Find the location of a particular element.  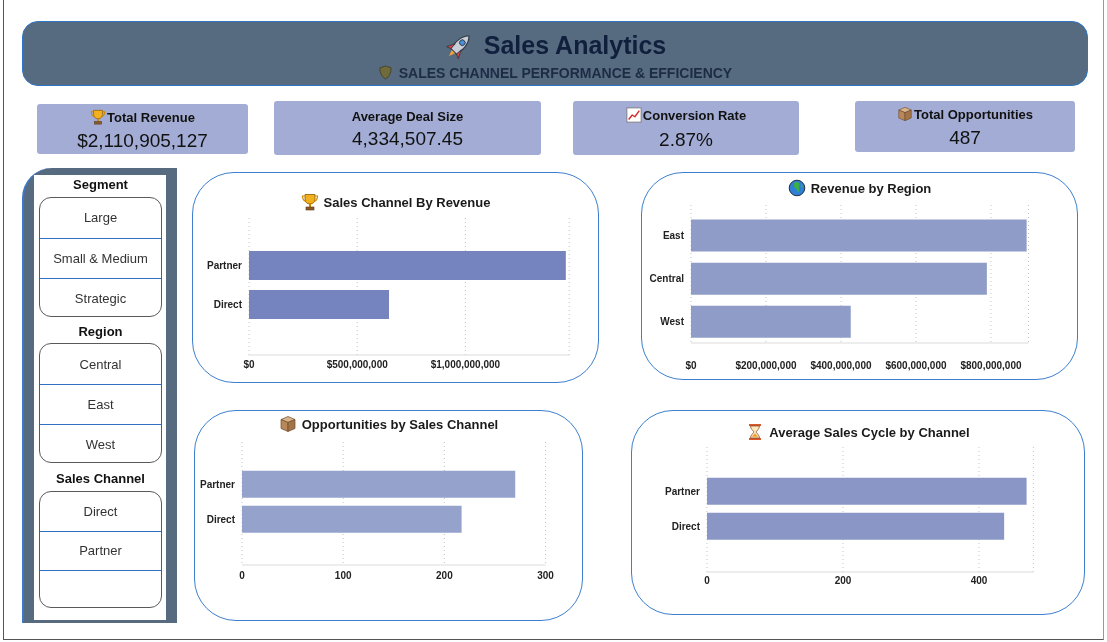

x-tick-label: $600,000,000 is located at coordinates (916, 366).